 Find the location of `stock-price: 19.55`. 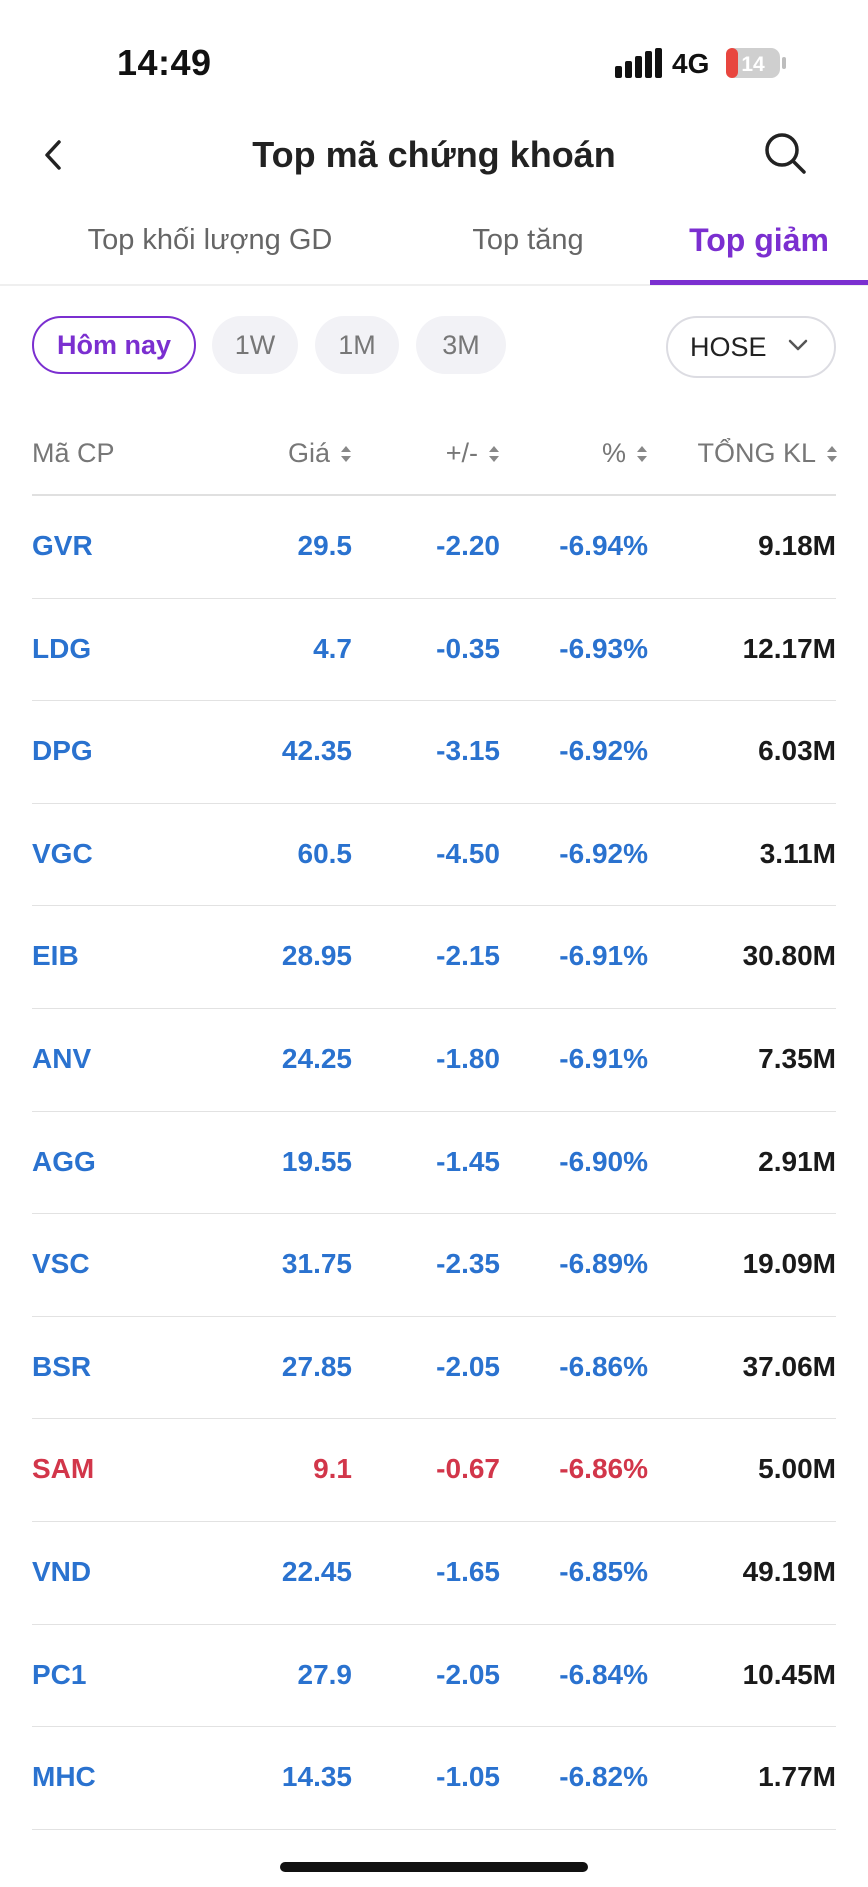

stock-price: 19.55 is located at coordinates (316, 1161).